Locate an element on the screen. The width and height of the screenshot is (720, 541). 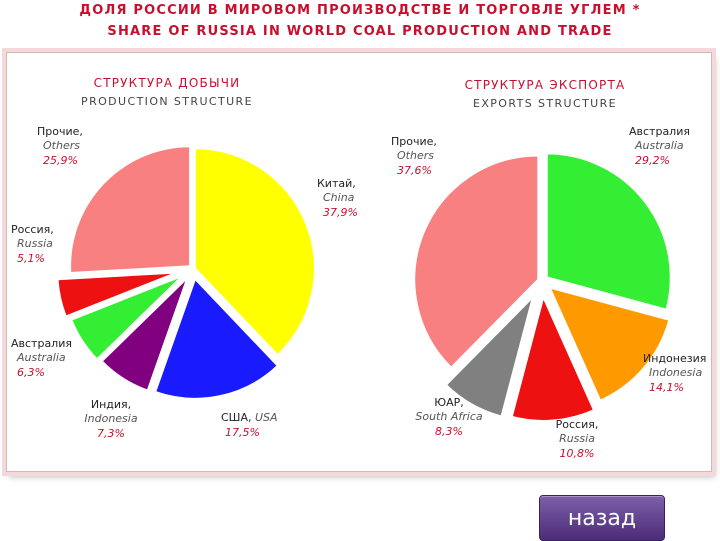
slice-label: Прочие,Others 37,6% is located at coordinates (414, 156).